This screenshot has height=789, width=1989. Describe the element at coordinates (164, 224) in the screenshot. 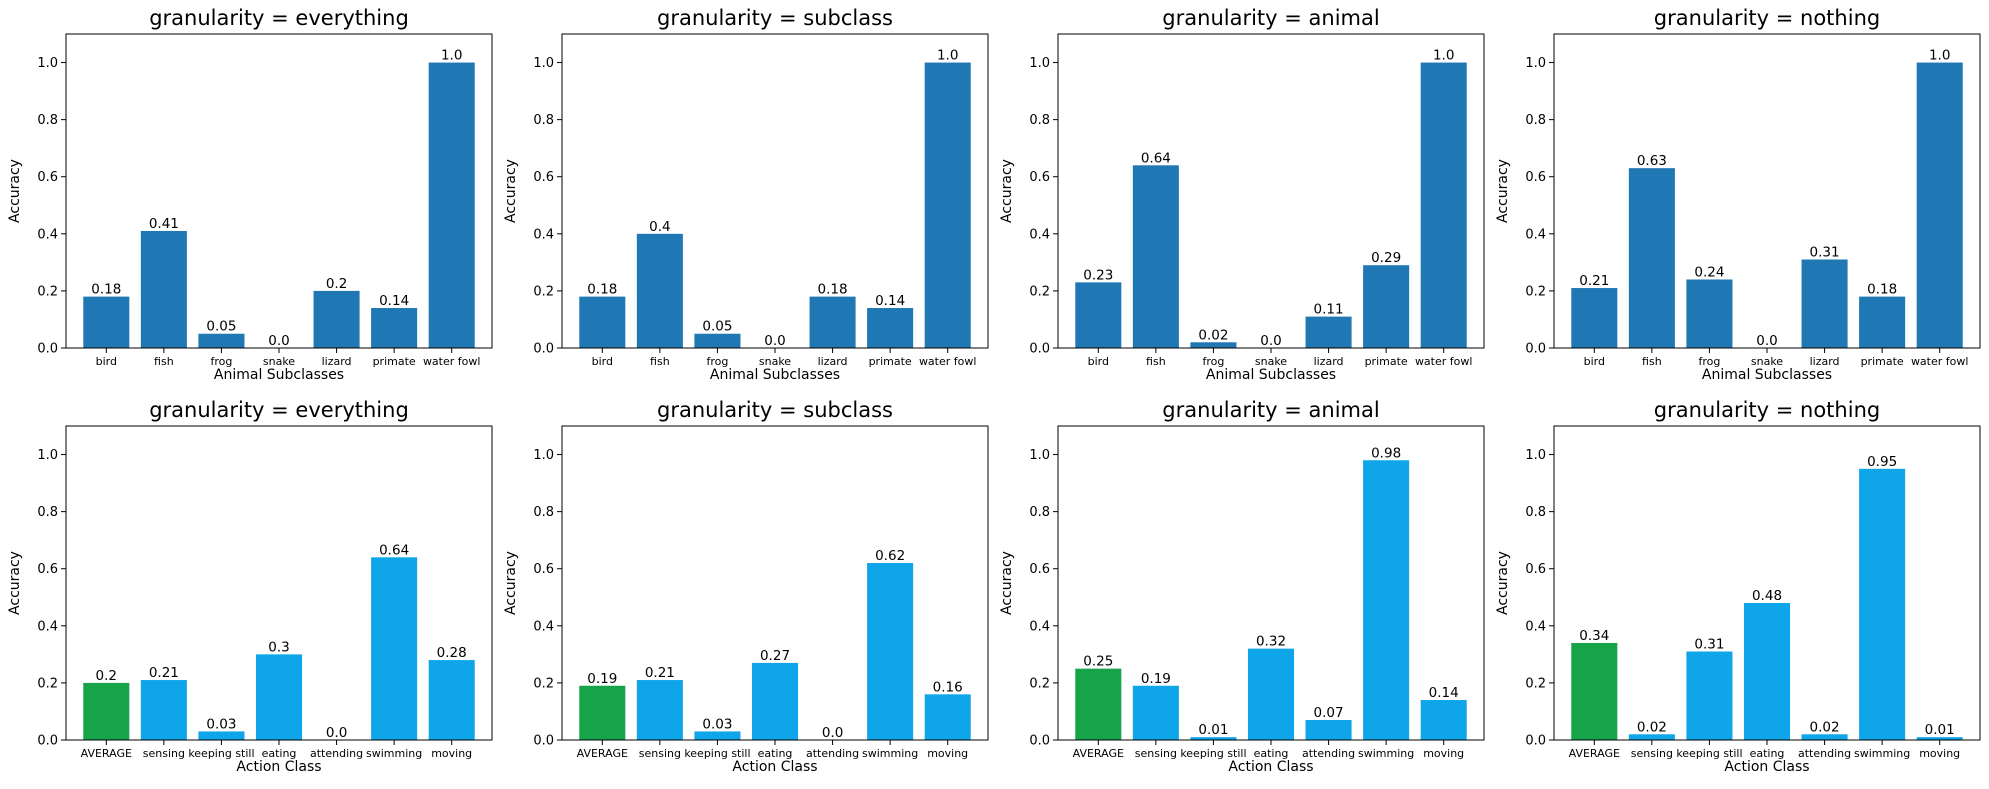

I see `data-label: 0.41` at that location.